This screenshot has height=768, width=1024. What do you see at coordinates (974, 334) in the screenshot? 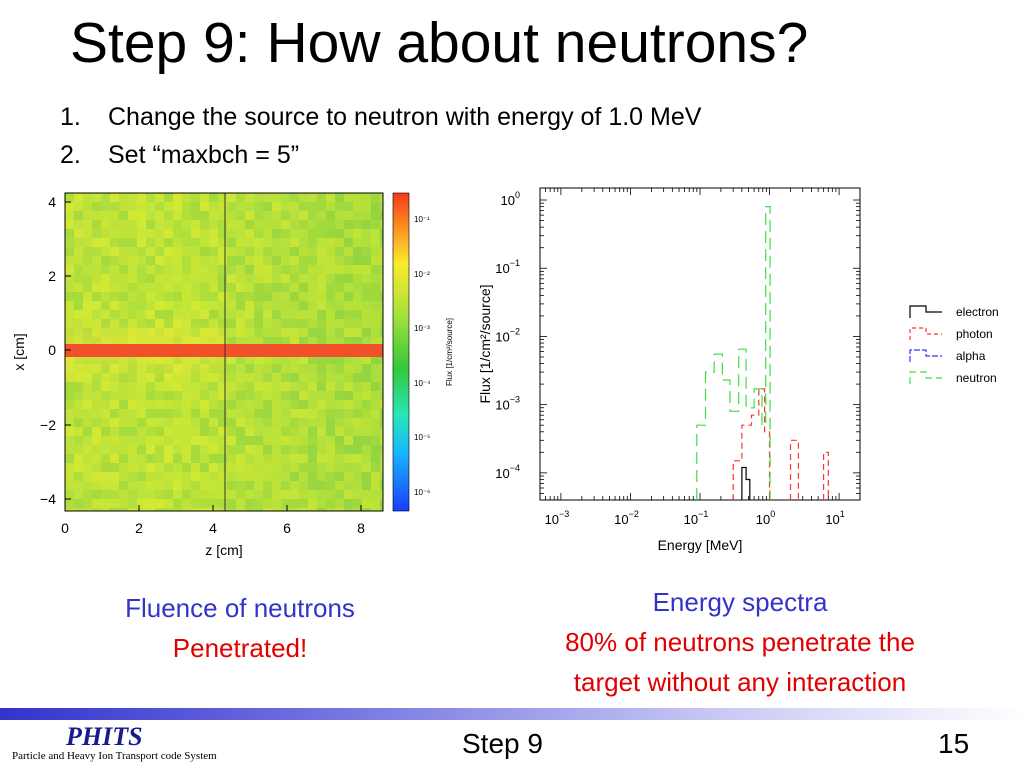
I see `legend-label-photon: photon` at bounding box center [974, 334].